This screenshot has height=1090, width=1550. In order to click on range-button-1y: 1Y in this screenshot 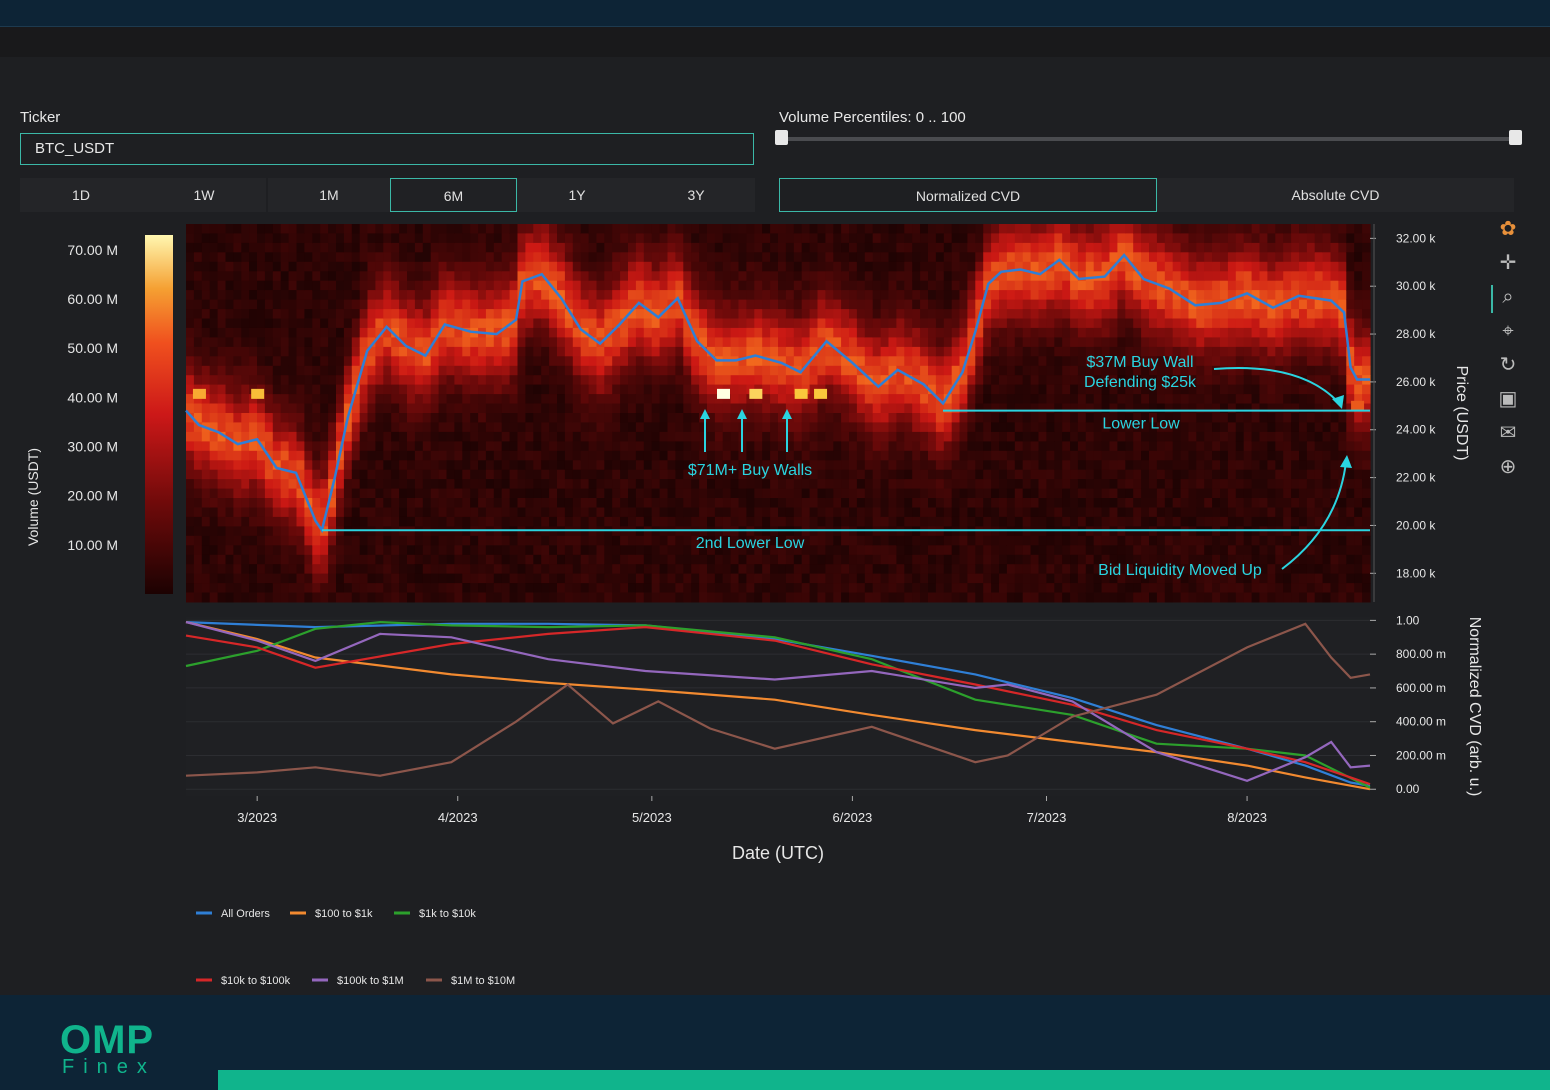, I will do `click(577, 195)`.